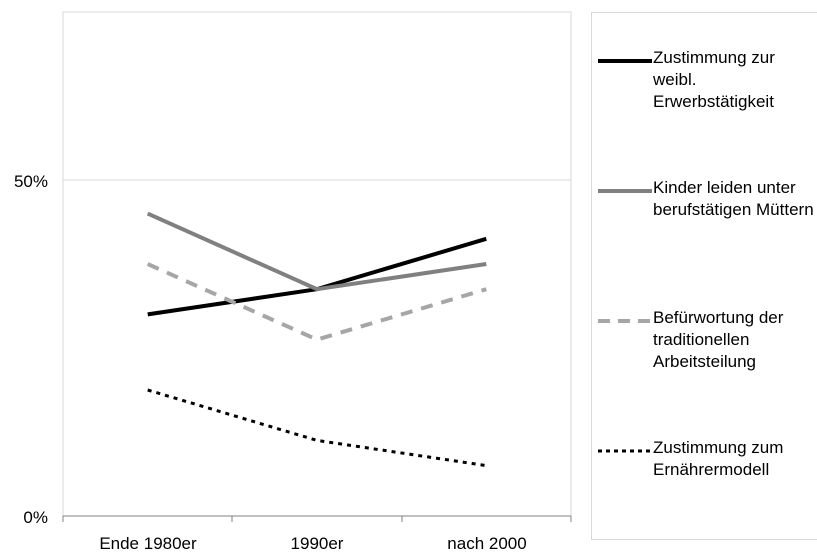  I want to click on series-line-kinder-leiden, so click(316, 251).